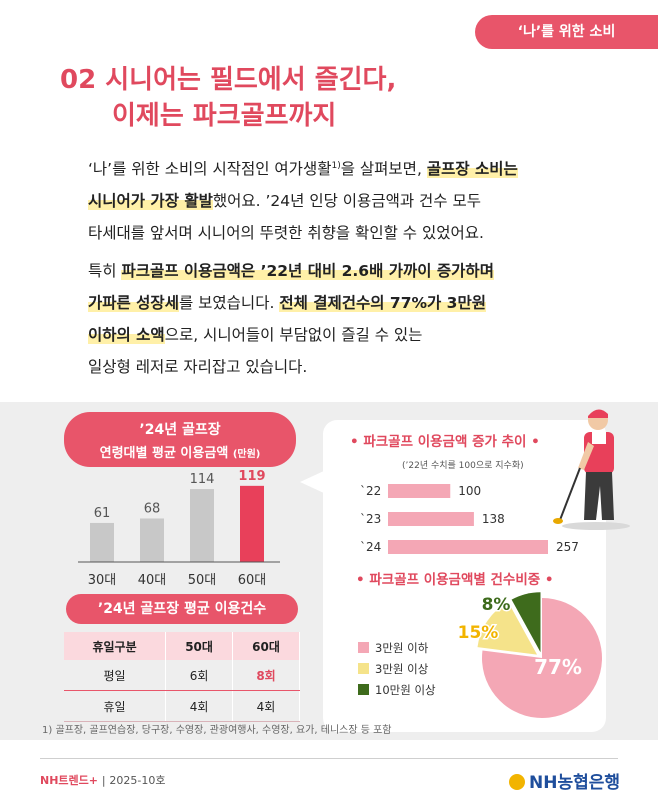  Describe the element at coordinates (115, 706) in the screenshot. I see `table-cell: 휴일` at that location.